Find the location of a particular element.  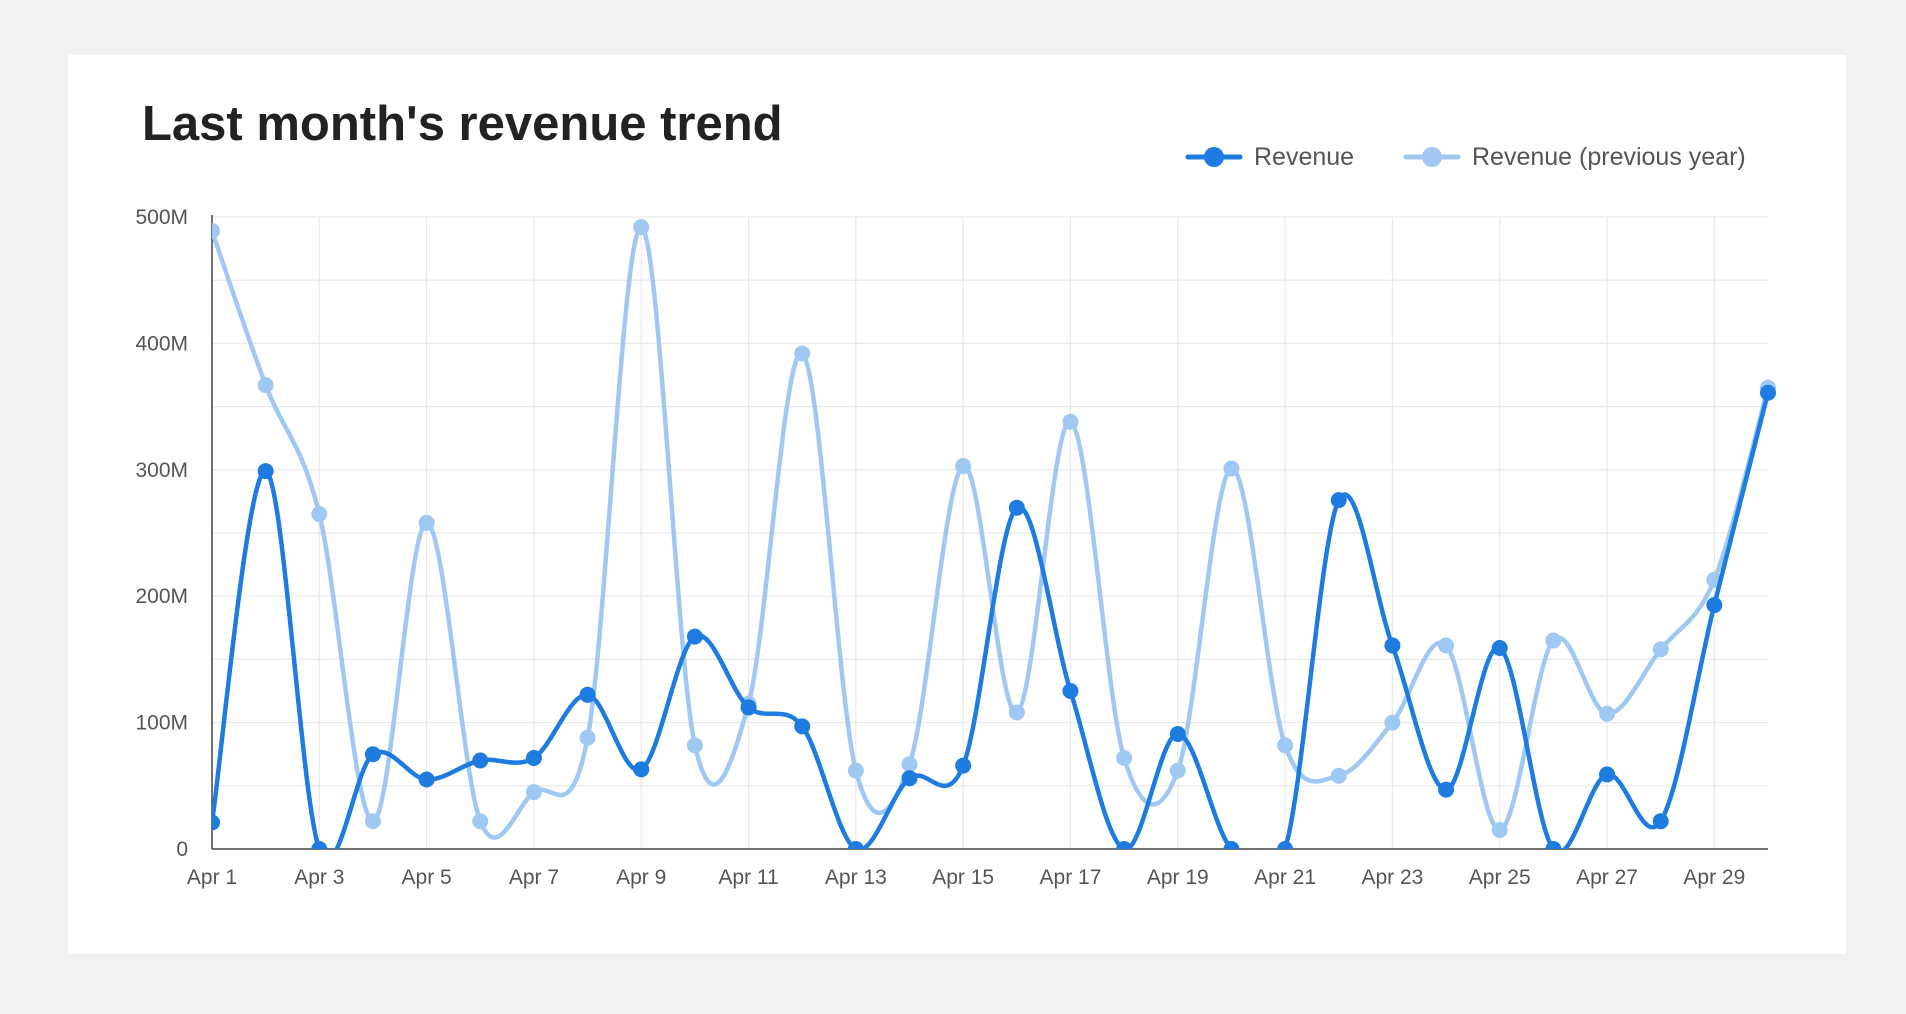

x-tick-label: Apr 3 is located at coordinates (319, 877).